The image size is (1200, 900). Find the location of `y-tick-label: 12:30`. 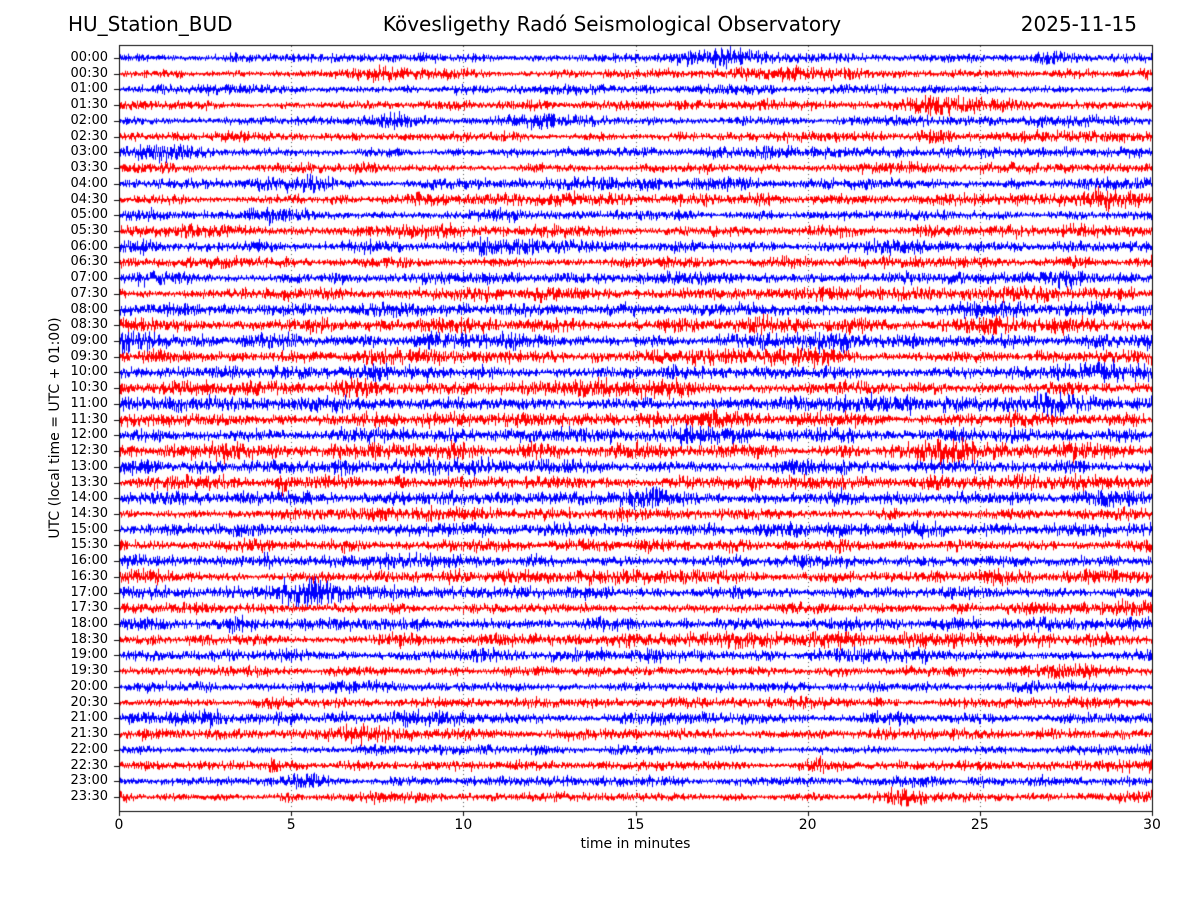

y-tick-label: 12:30 is located at coordinates (89, 451).